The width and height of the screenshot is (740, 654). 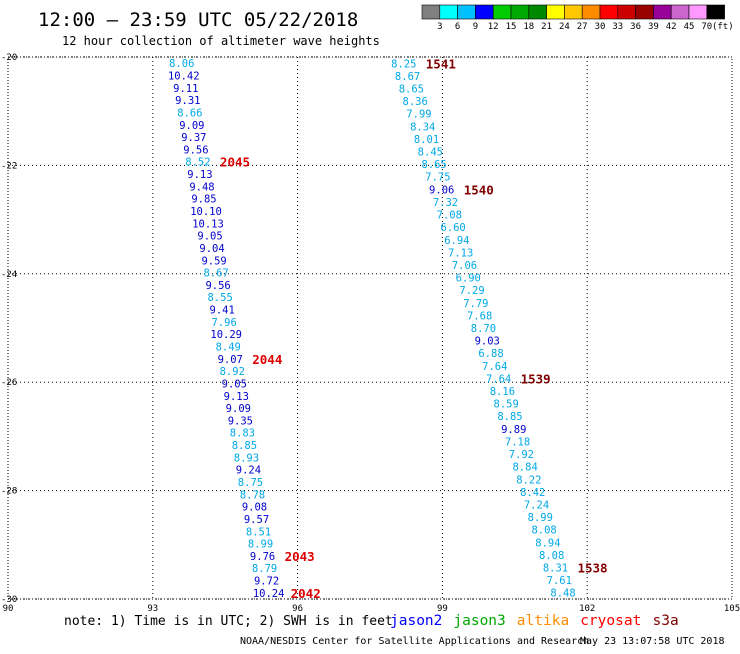 What do you see at coordinates (230, 360) in the screenshot?
I see `wave-height-label: 9.07` at bounding box center [230, 360].